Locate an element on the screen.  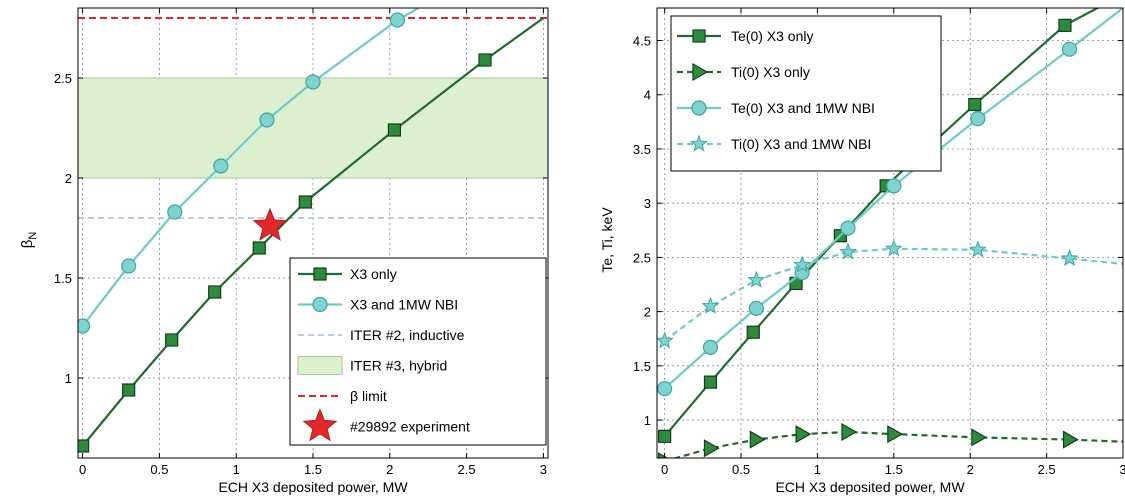
right-y-tick-label: 3 is located at coordinates (647, 203).